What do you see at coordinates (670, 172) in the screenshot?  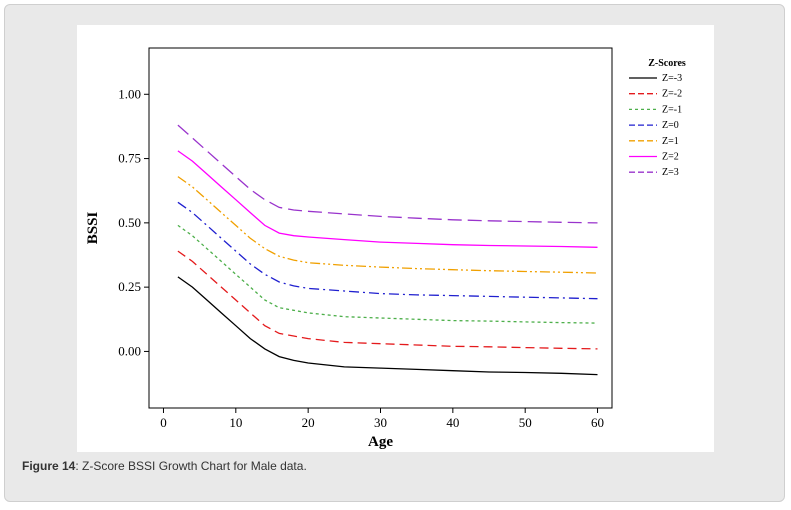 I see `legend-label: Z=3` at bounding box center [670, 172].